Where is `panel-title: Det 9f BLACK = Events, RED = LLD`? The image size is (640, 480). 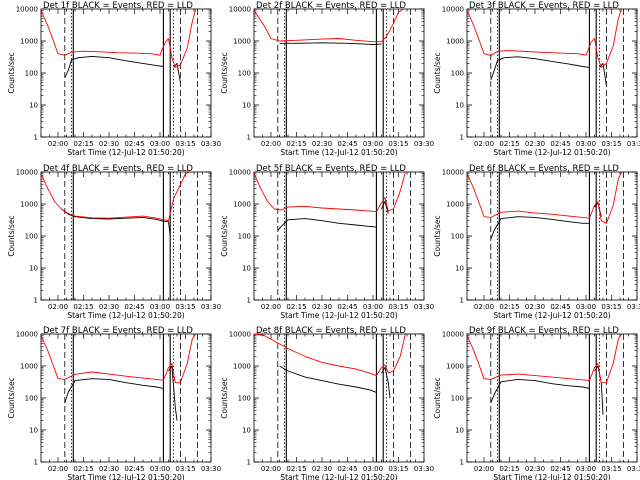 panel-title: Det 9f BLACK = Events, RED = LLD is located at coordinates (544, 331).